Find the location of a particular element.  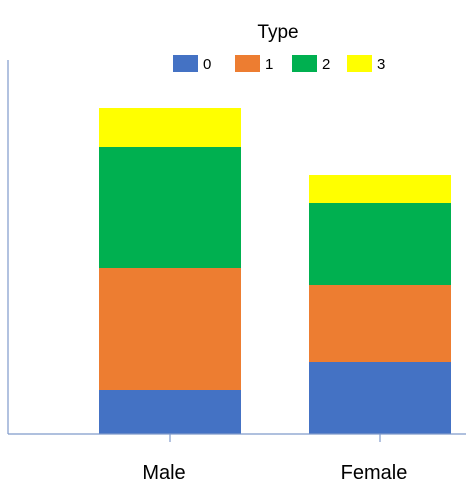

legend-label-0: 0 is located at coordinates (207, 64).